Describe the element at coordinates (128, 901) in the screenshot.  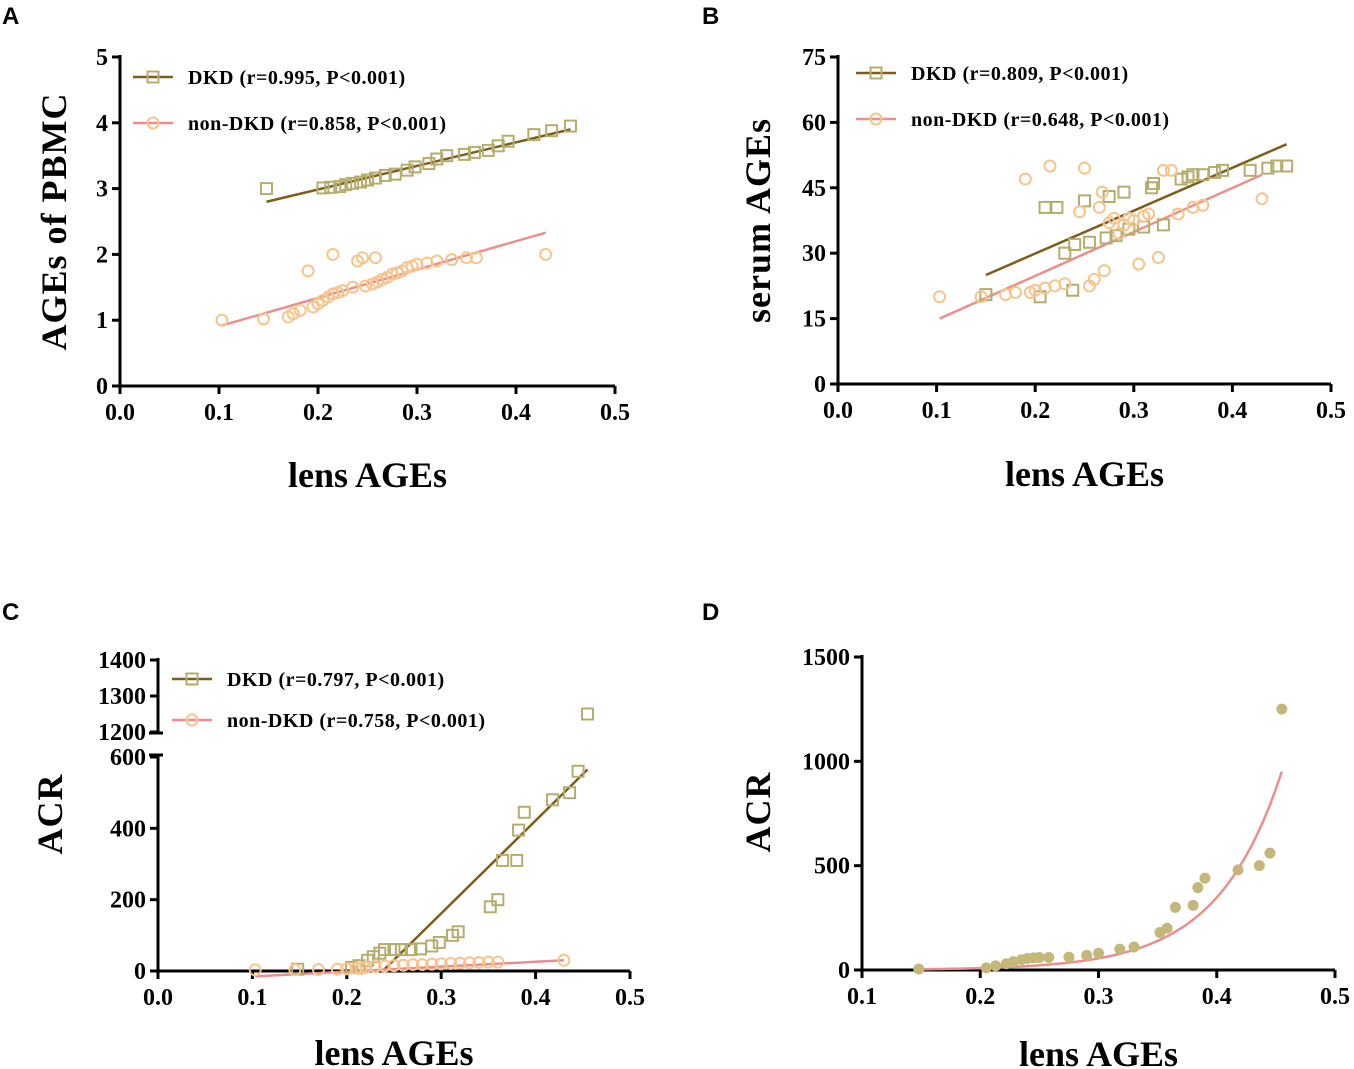
I see `y-tick-label: 200` at that location.